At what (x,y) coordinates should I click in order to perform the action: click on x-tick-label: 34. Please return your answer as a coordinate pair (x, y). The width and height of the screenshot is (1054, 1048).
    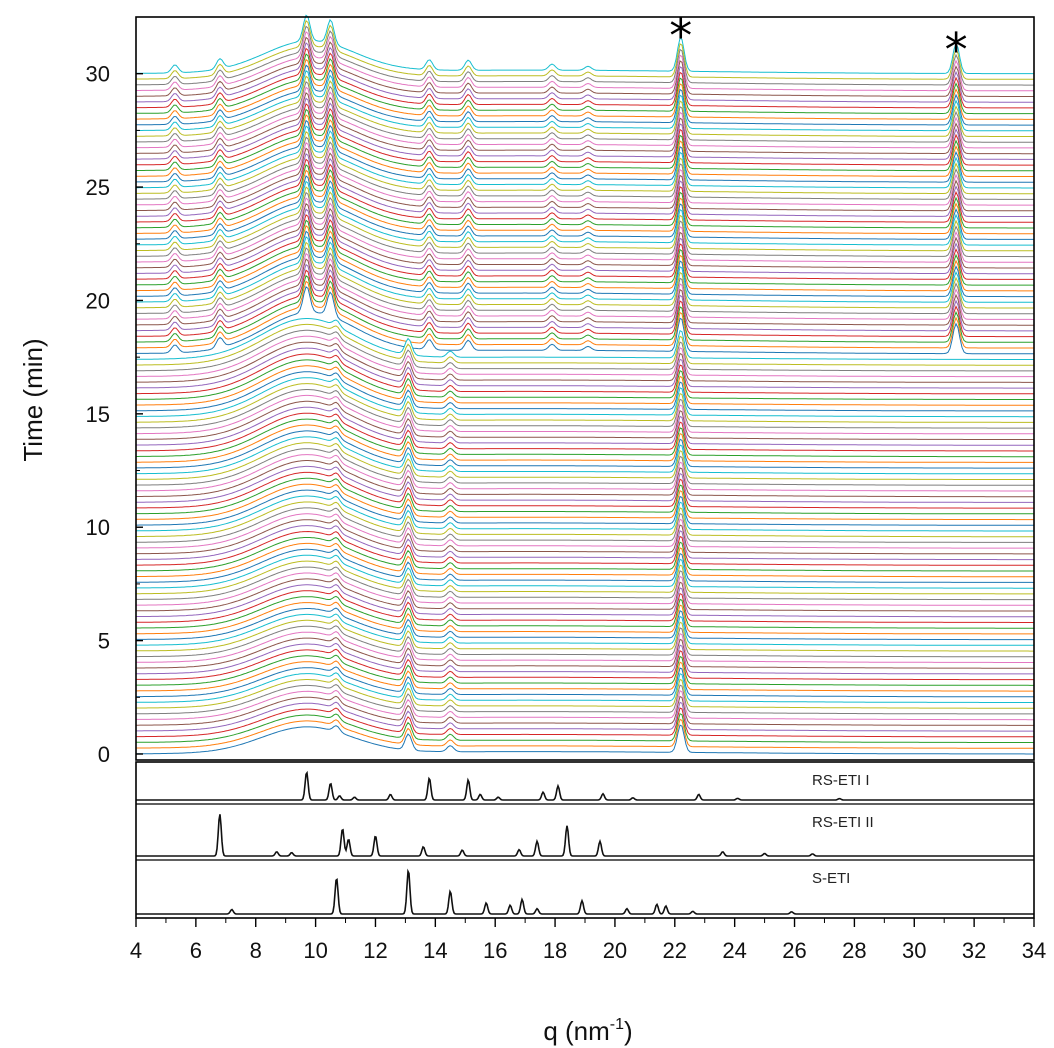
    Looking at the image, I should click on (1034, 950).